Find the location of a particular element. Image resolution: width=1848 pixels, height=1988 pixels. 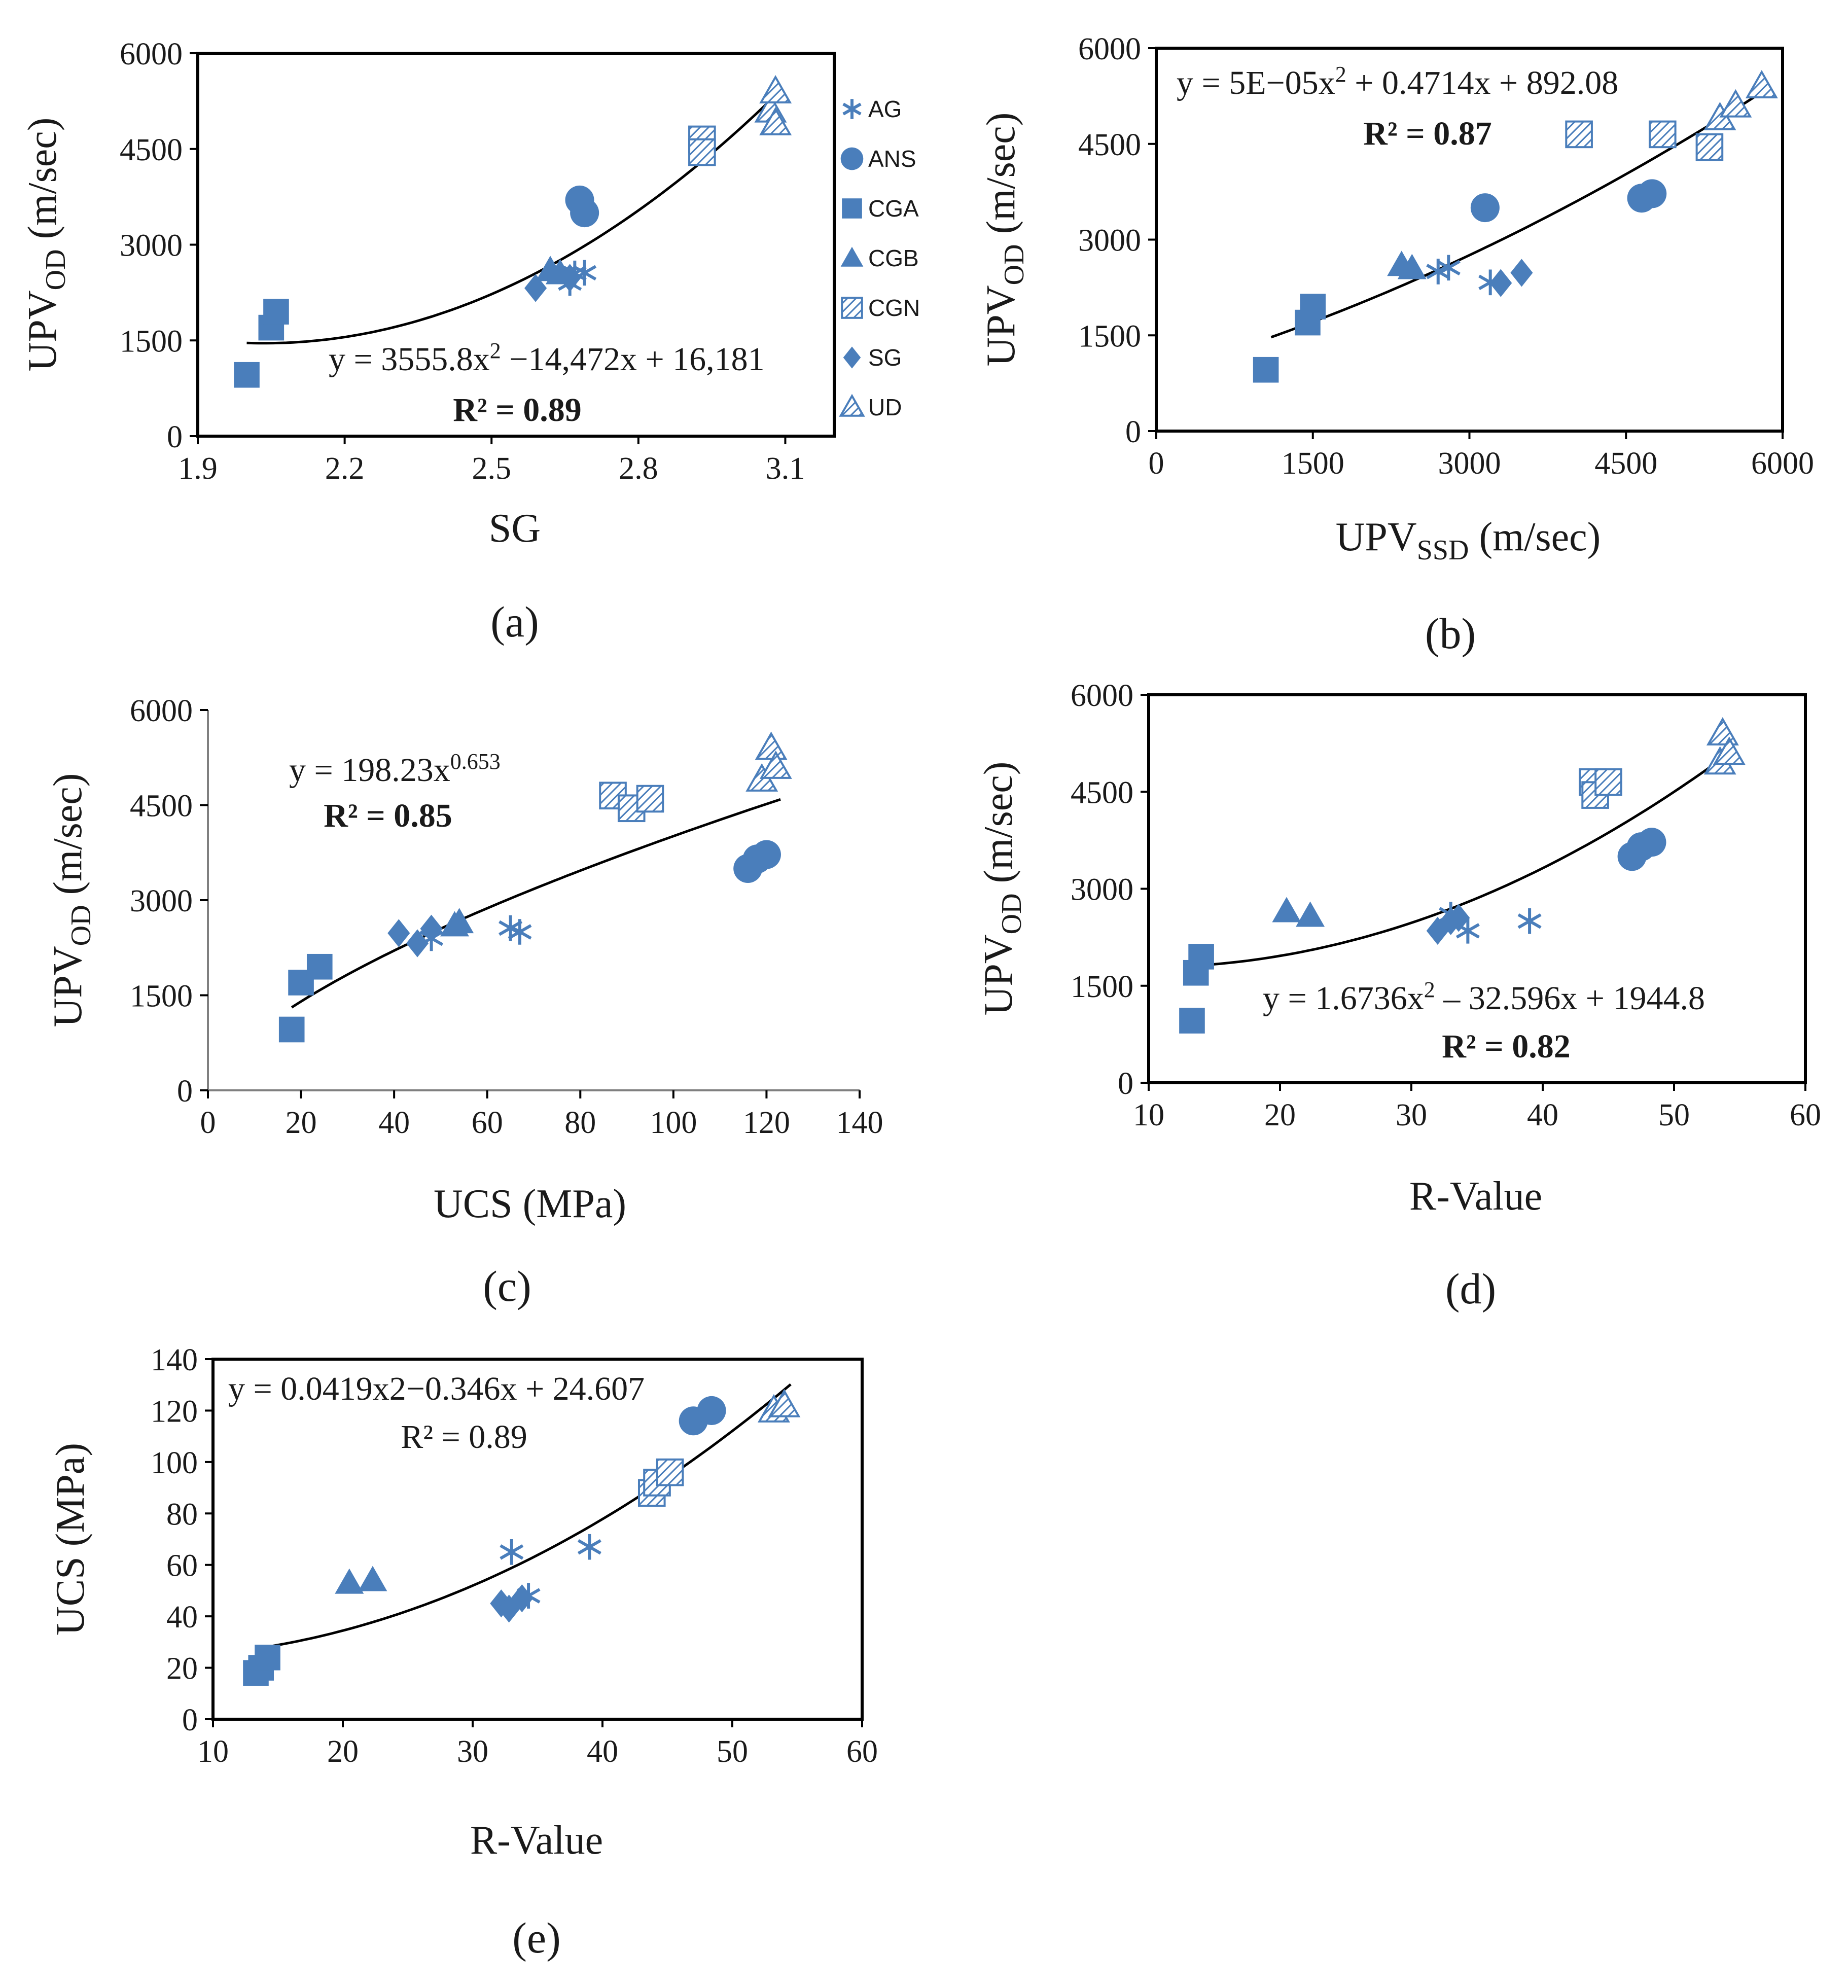

legend-marker-cga is located at coordinates (852, 208).